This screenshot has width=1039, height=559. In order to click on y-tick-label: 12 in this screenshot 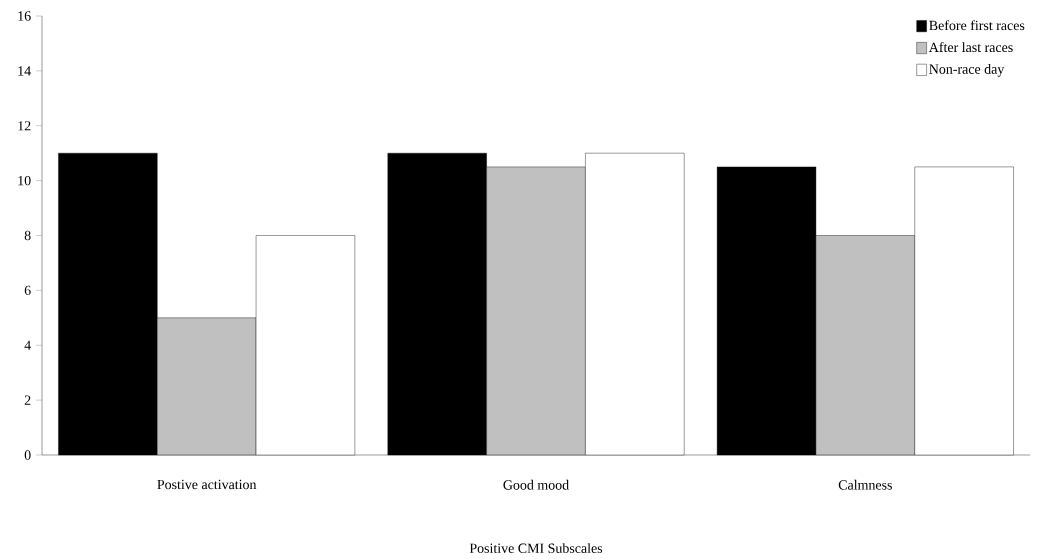, I will do `click(24, 126)`.